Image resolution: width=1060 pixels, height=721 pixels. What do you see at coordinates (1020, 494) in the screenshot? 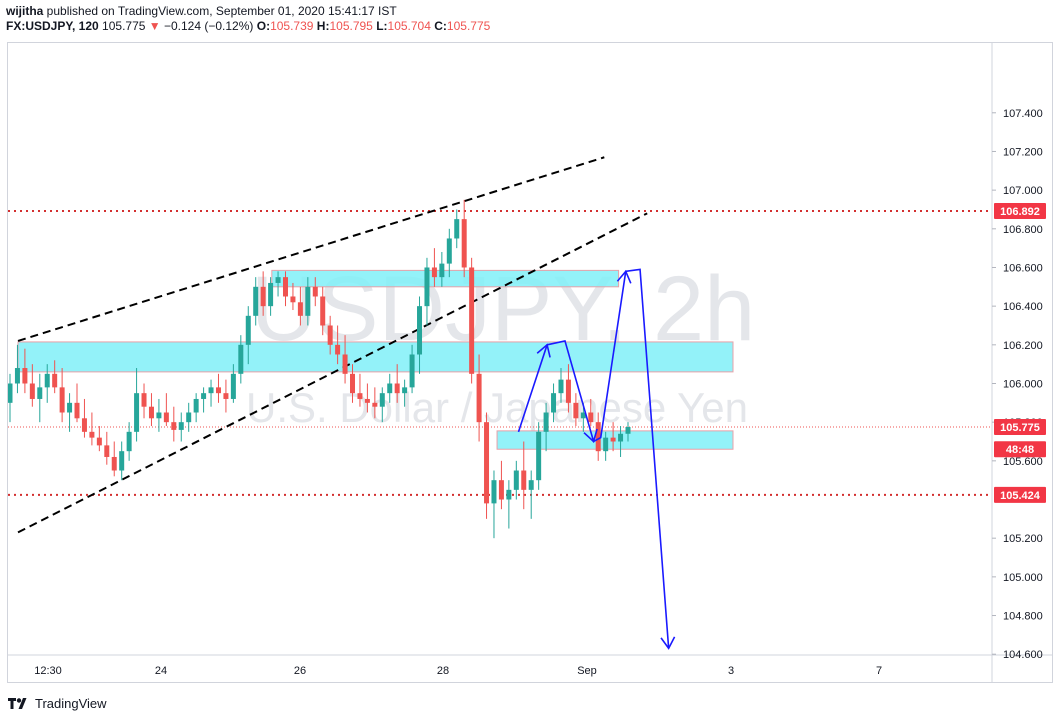
I see `price-badge: 105.424` at bounding box center [1020, 494].